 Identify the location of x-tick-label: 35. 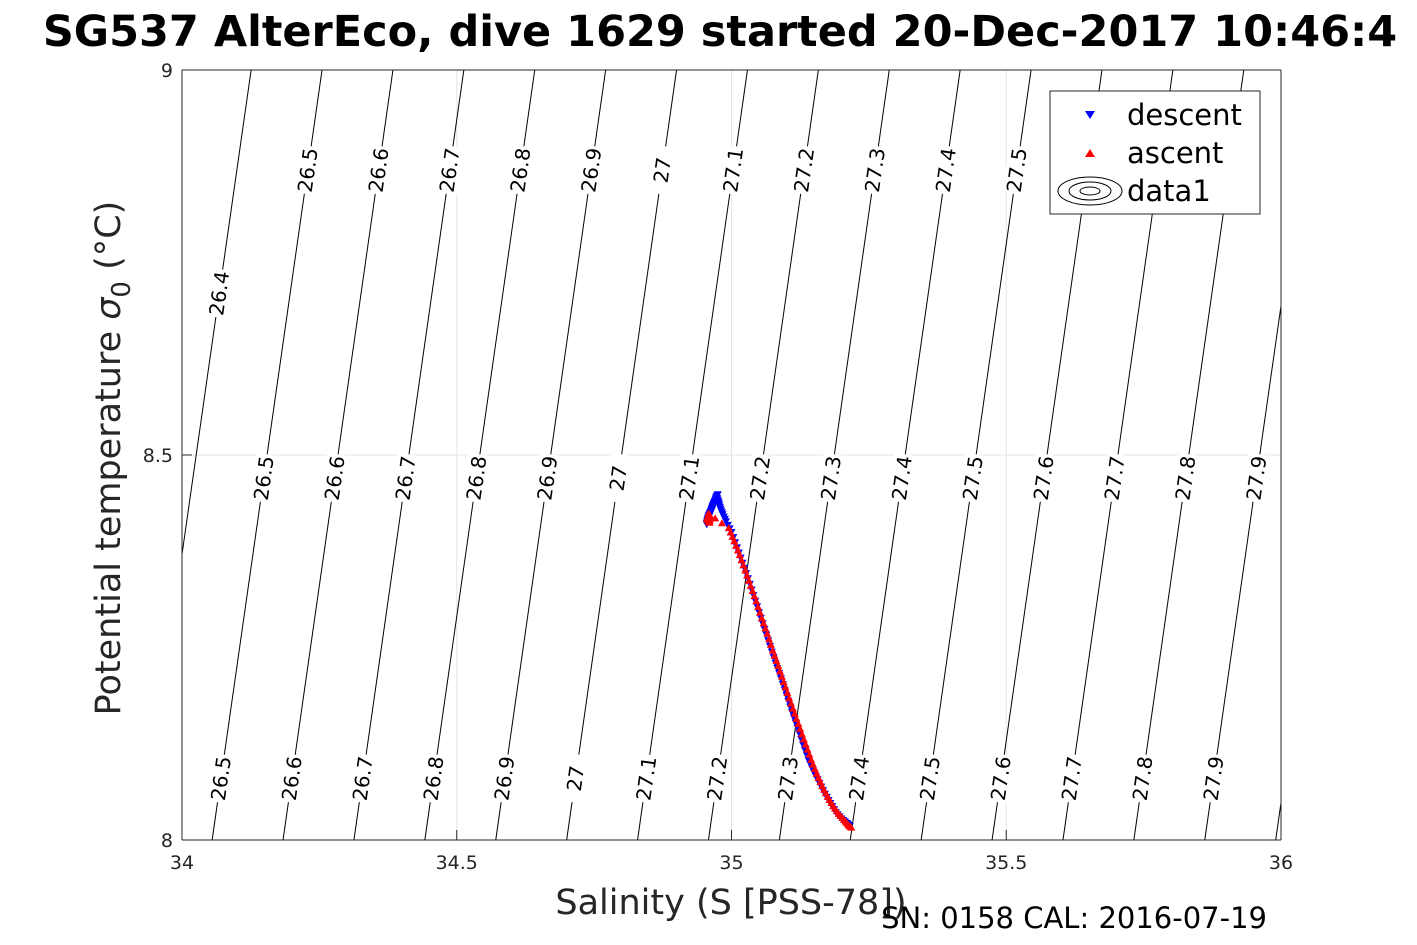
(731, 863).